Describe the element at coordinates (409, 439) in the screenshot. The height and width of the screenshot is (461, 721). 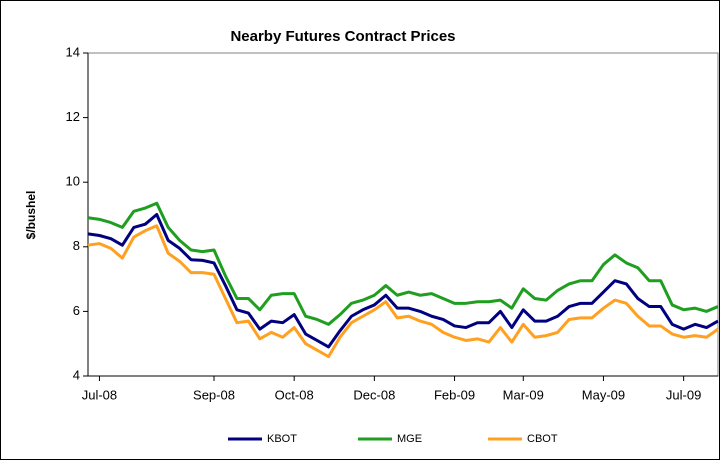
I see `legend-label: MGE` at that location.